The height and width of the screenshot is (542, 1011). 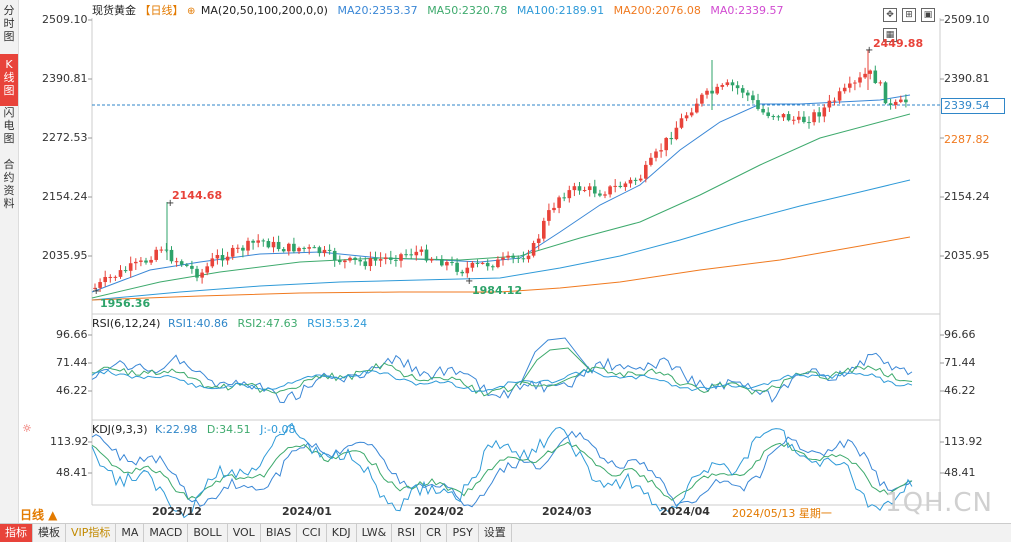 I want to click on rsi1-value: RSI1:40.86, so click(x=198, y=323).